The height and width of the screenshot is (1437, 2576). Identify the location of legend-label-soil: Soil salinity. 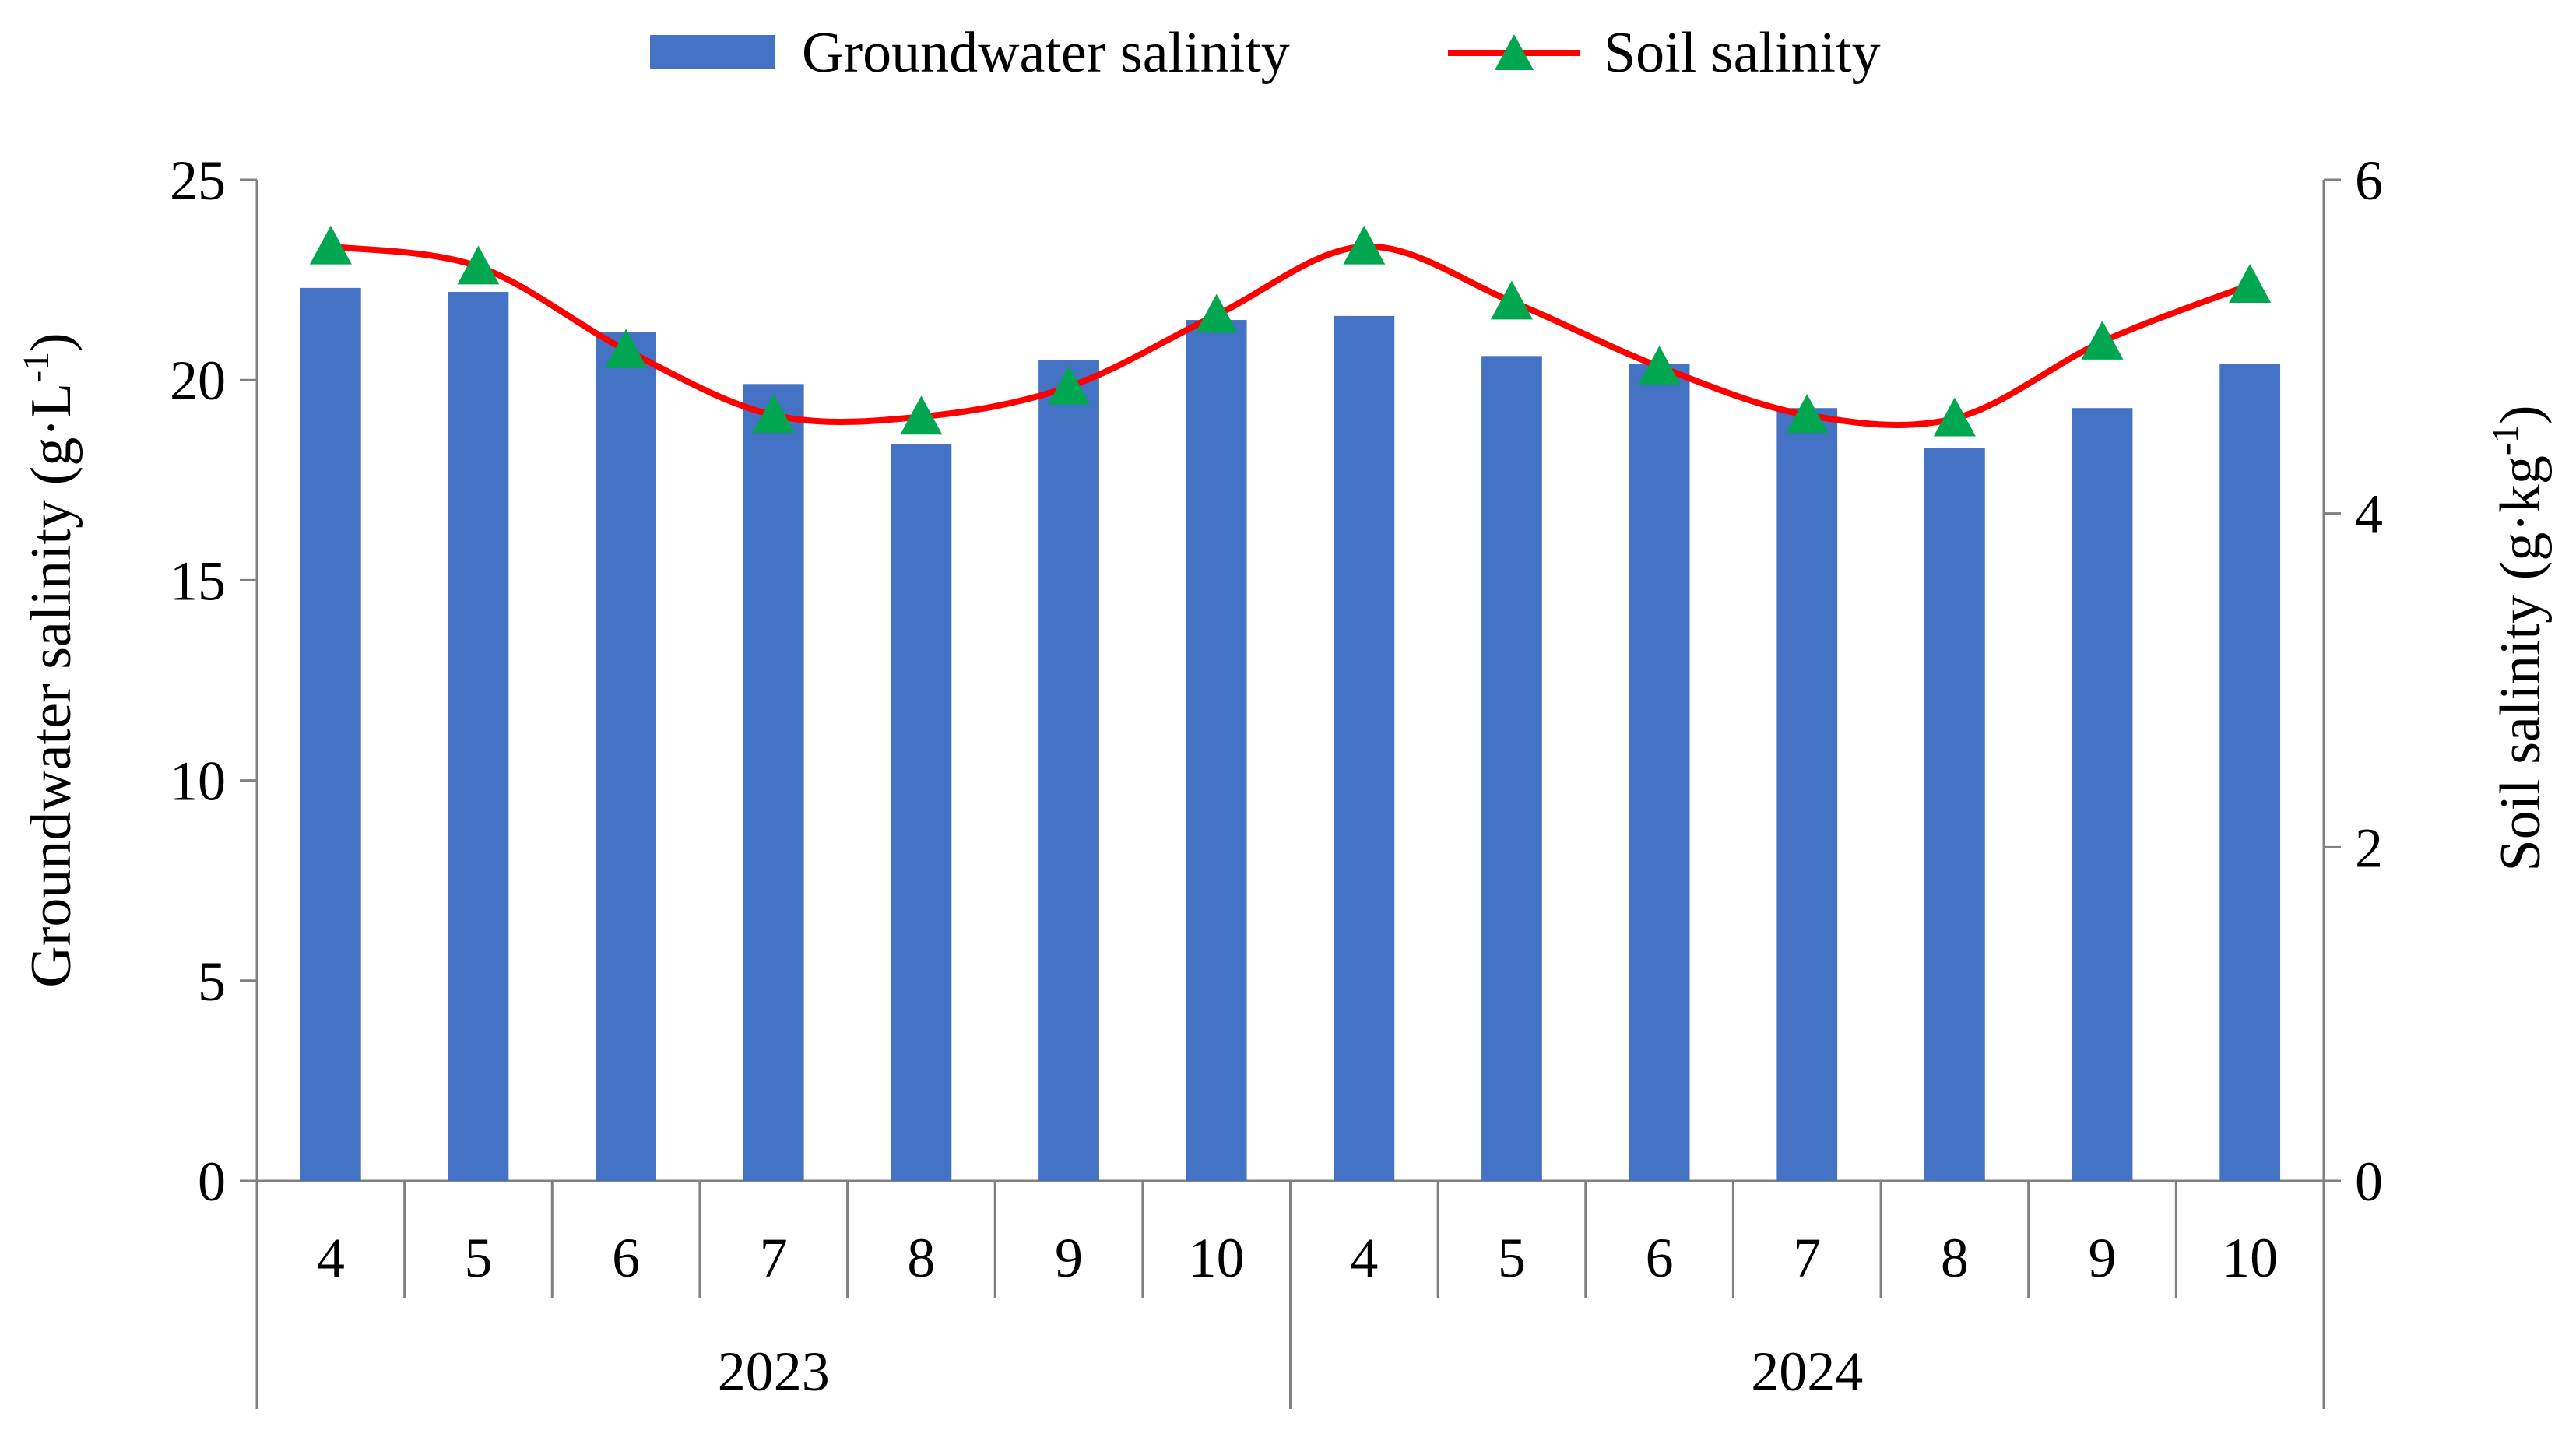
(1743, 53).